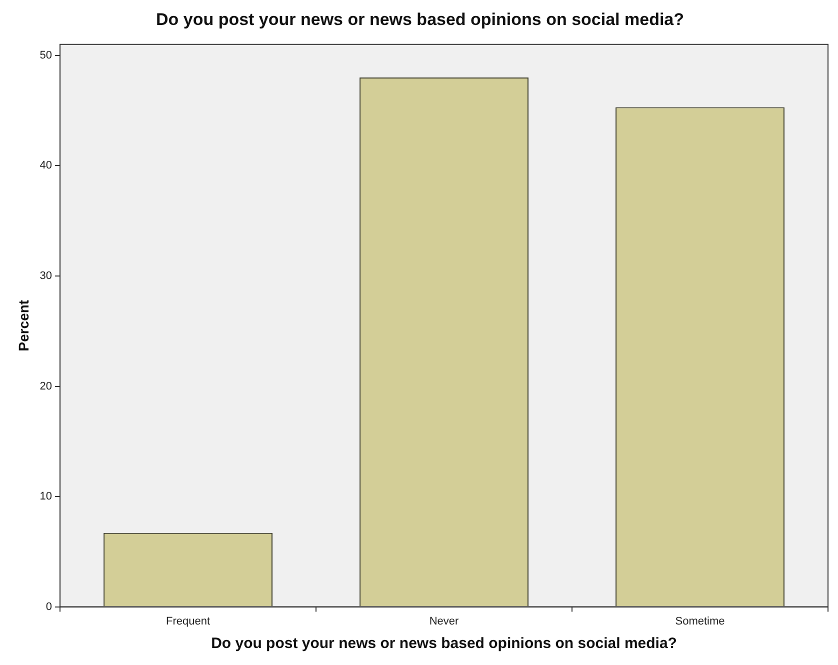  Describe the element at coordinates (444, 643) in the screenshot. I see `x-axis-title: Do you post your news or news based opinions on social media?` at that location.